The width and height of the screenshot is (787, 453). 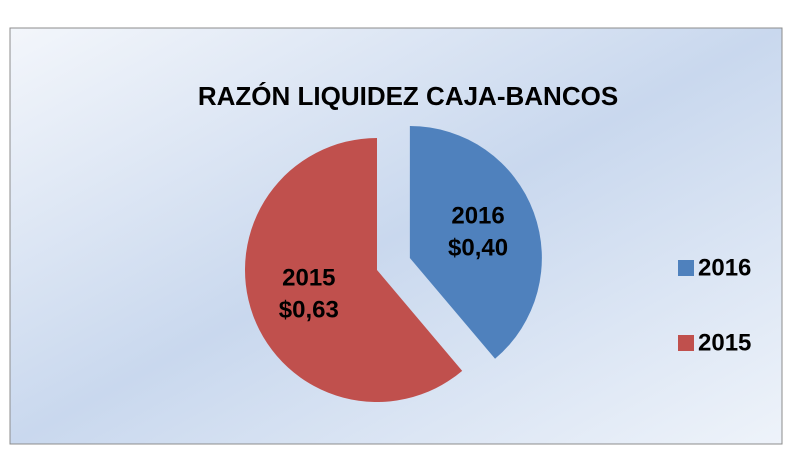 What do you see at coordinates (477, 215) in the screenshot?
I see `slice-category: 2016` at bounding box center [477, 215].